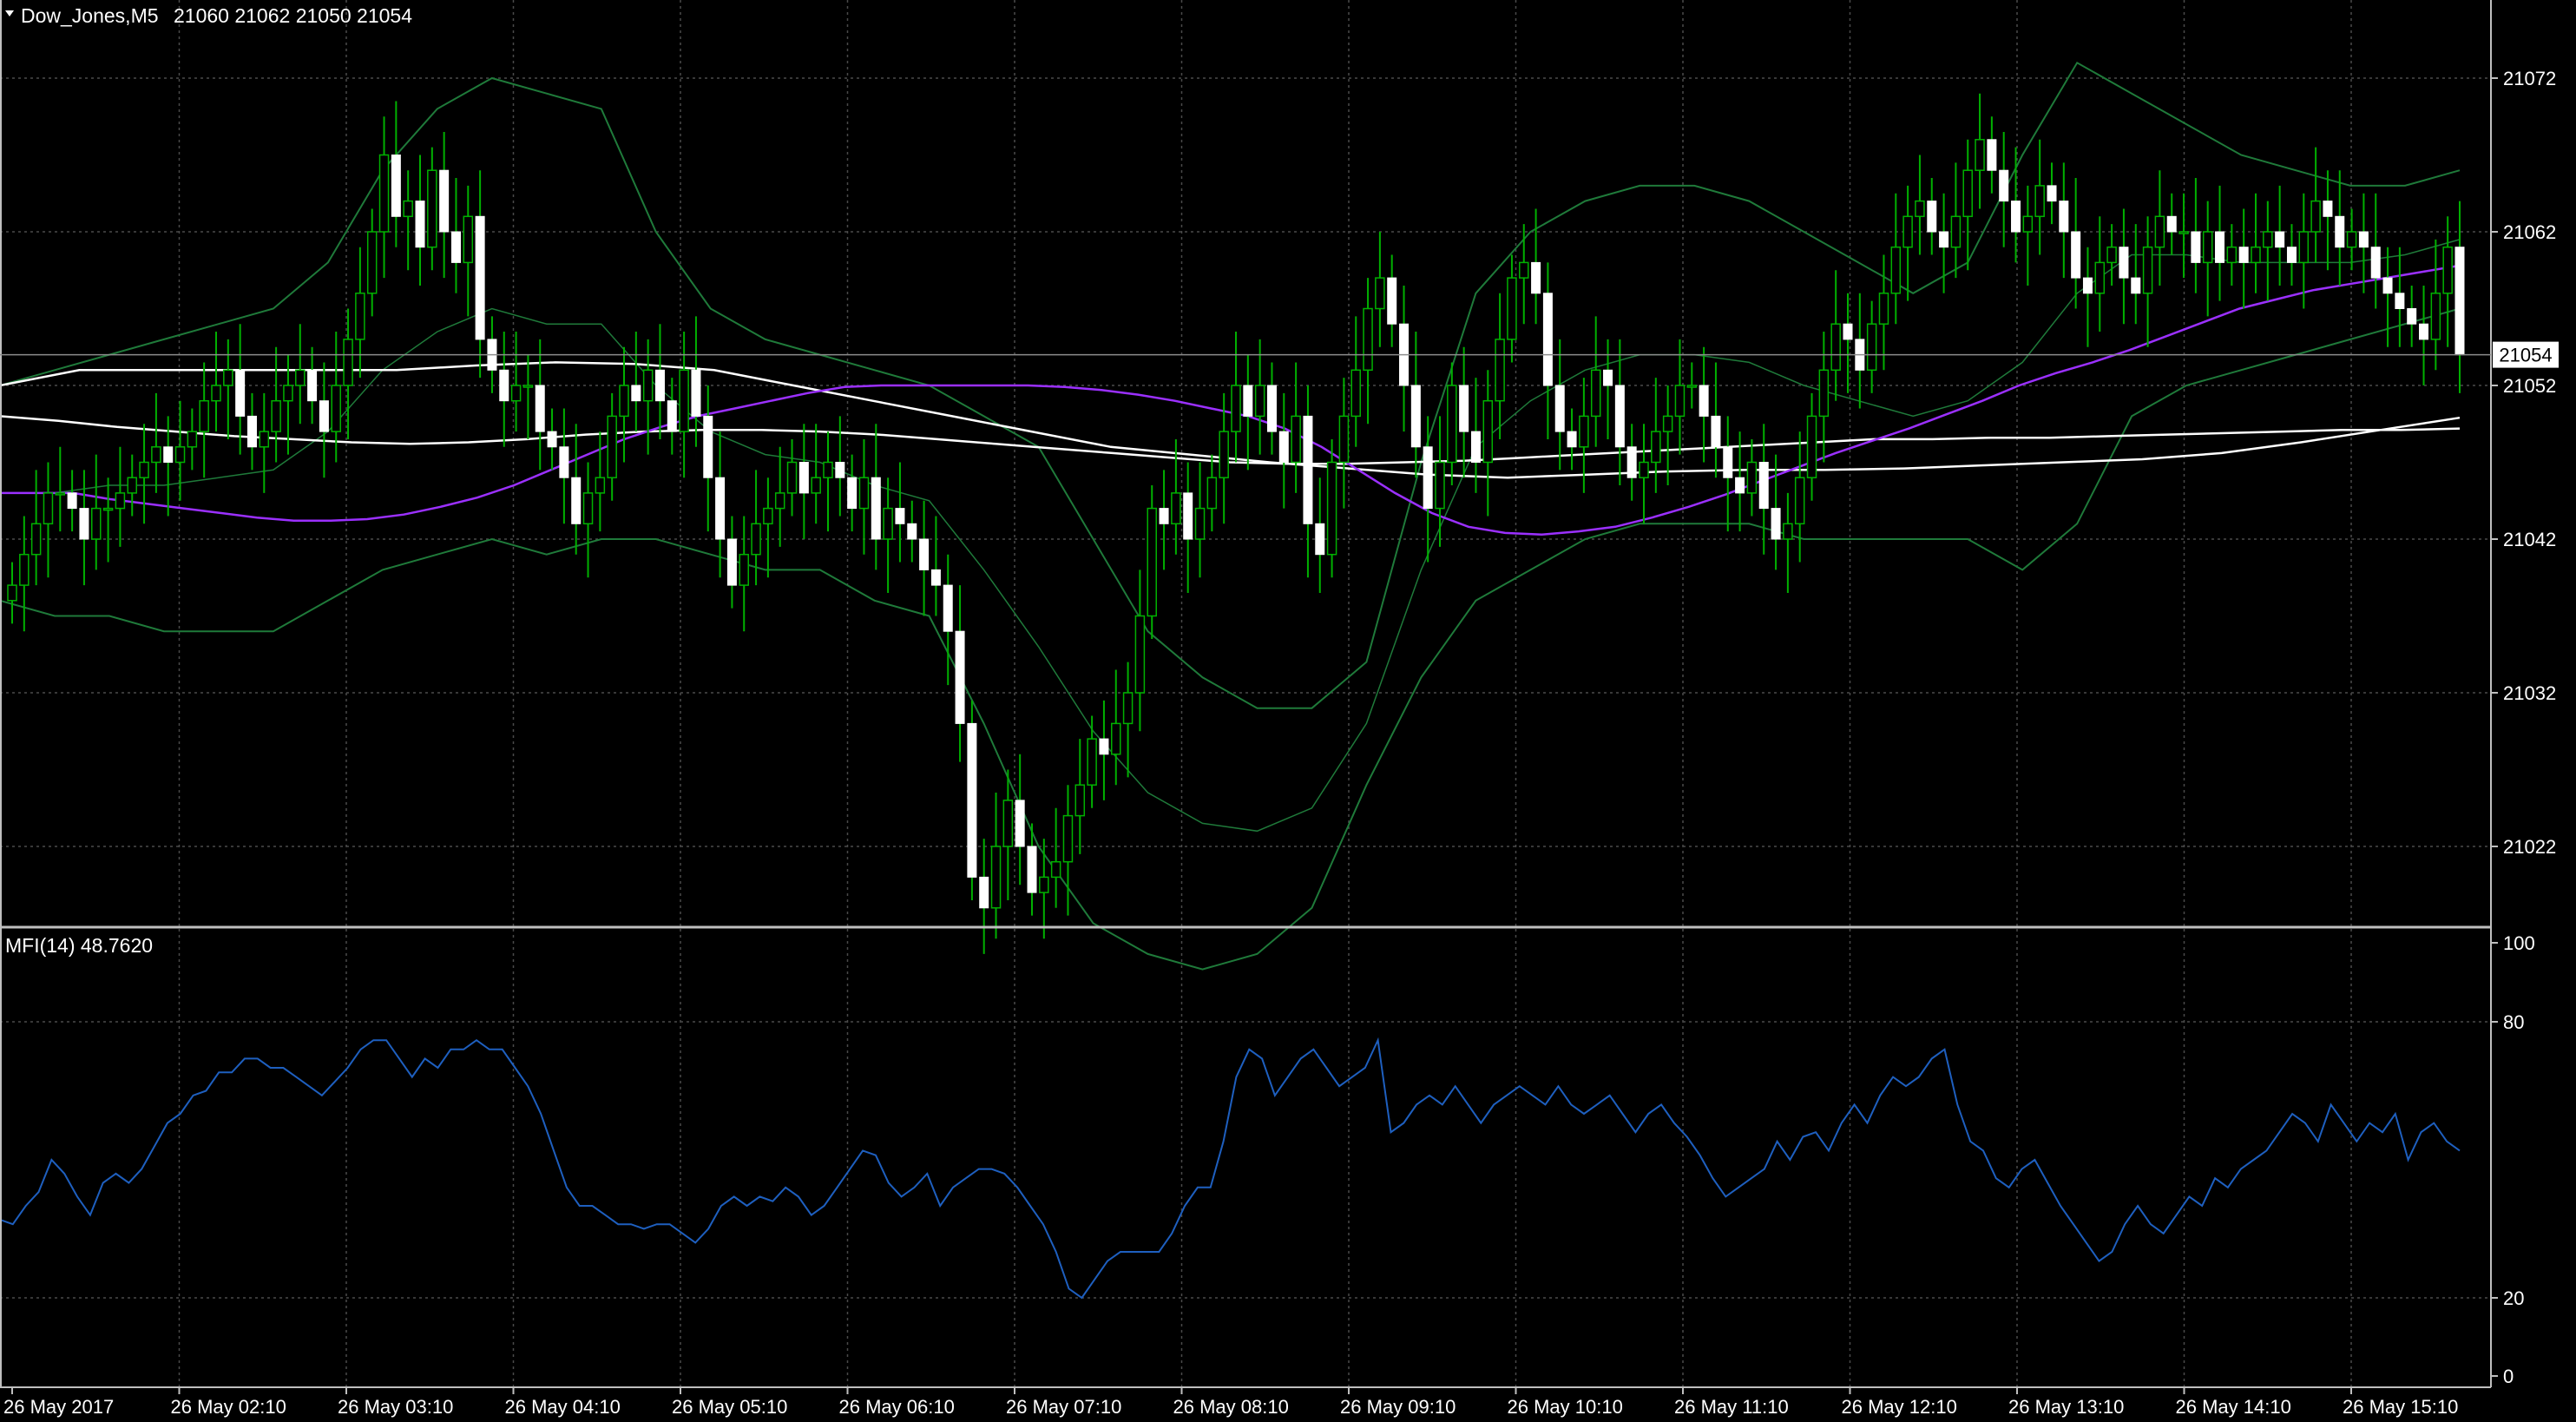 This screenshot has height=1422, width=2576. I want to click on ma-slow-2-line, so click(1230, 440).